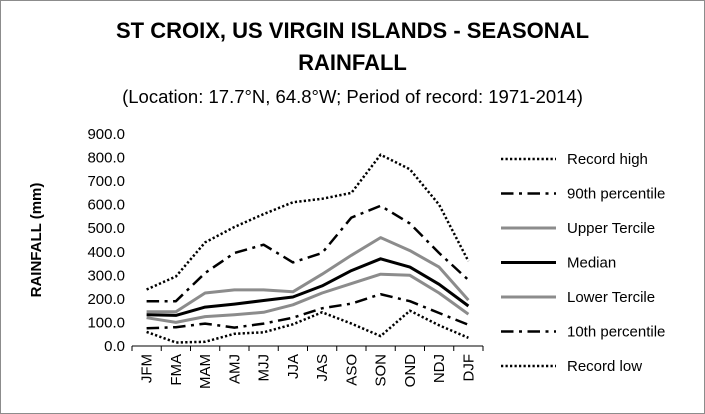 The width and height of the screenshot is (705, 414). What do you see at coordinates (352, 30) in the screenshot?
I see `title-line-1: ST CROIX, US VIRGIN ISLANDS - SEASONAL` at bounding box center [352, 30].